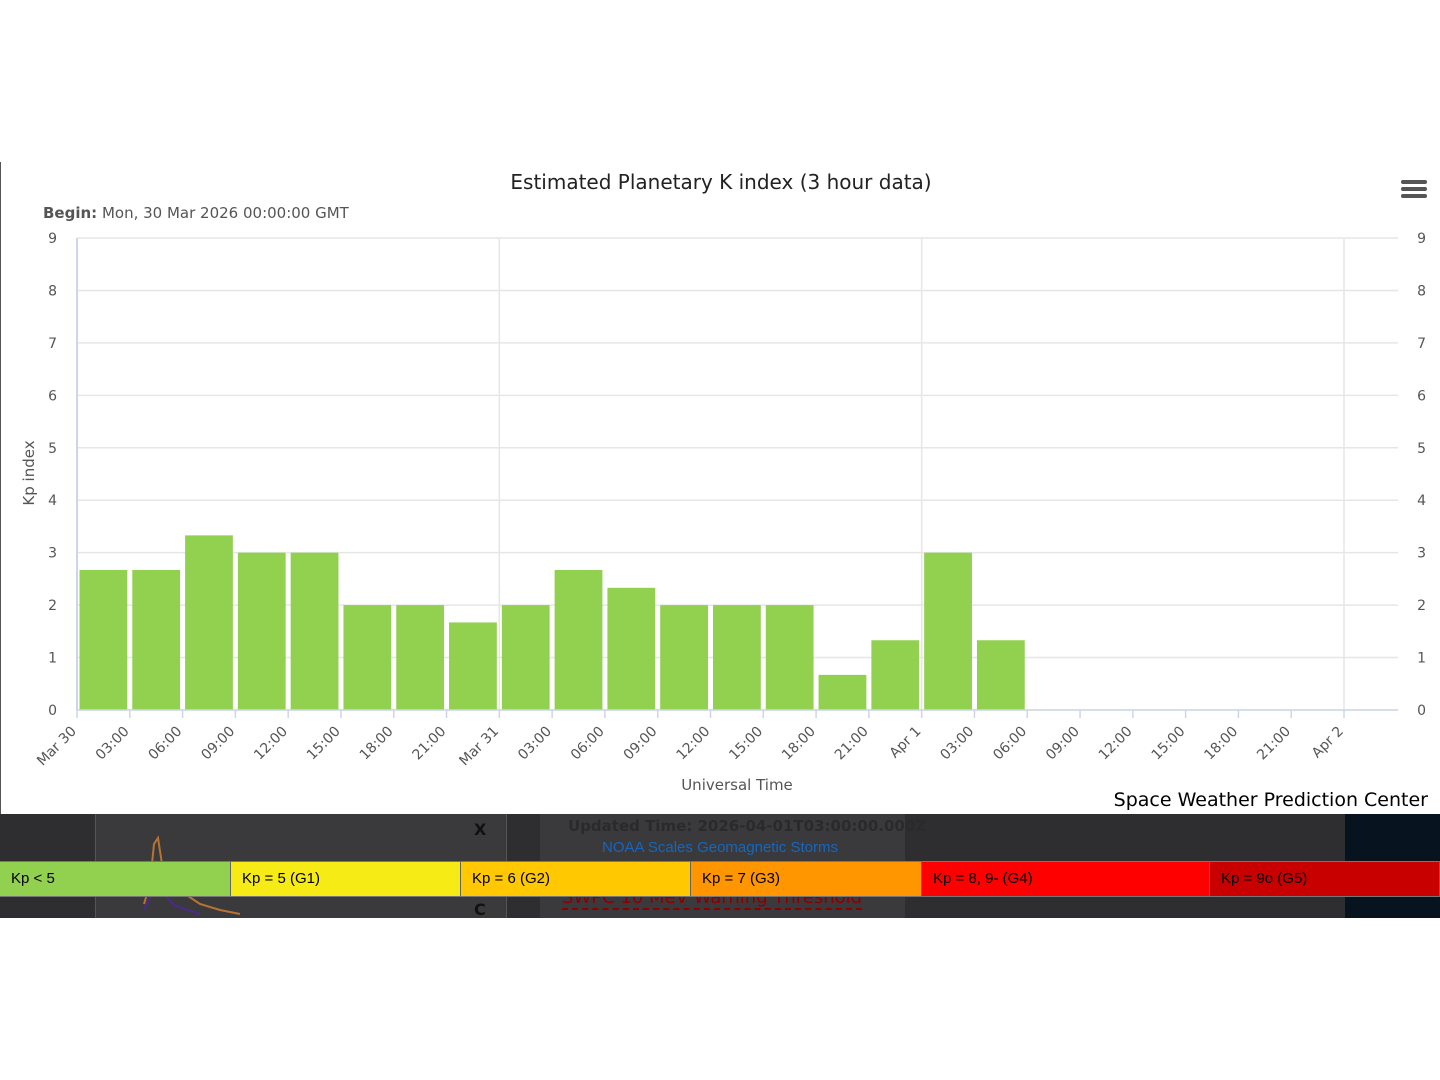 This screenshot has width=1440, height=1080. What do you see at coordinates (1414, 191) in the screenshot?
I see `chart-menu-button` at bounding box center [1414, 191].